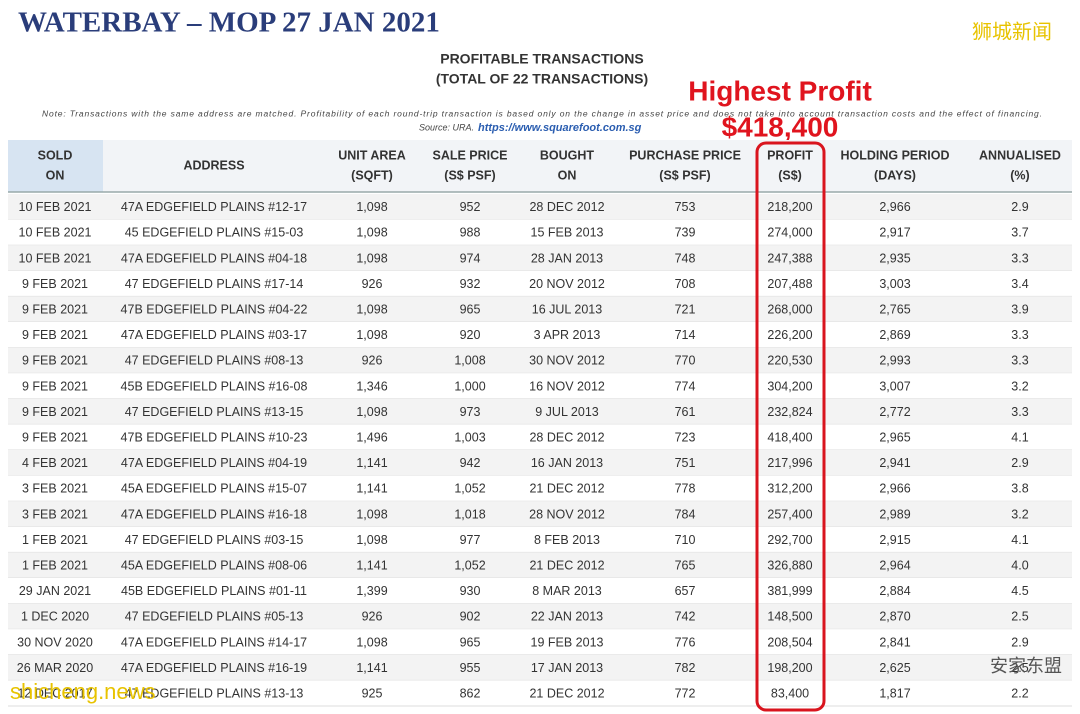 This screenshot has width=1080, height=714. I want to click on table-cell: 952, so click(470, 207).